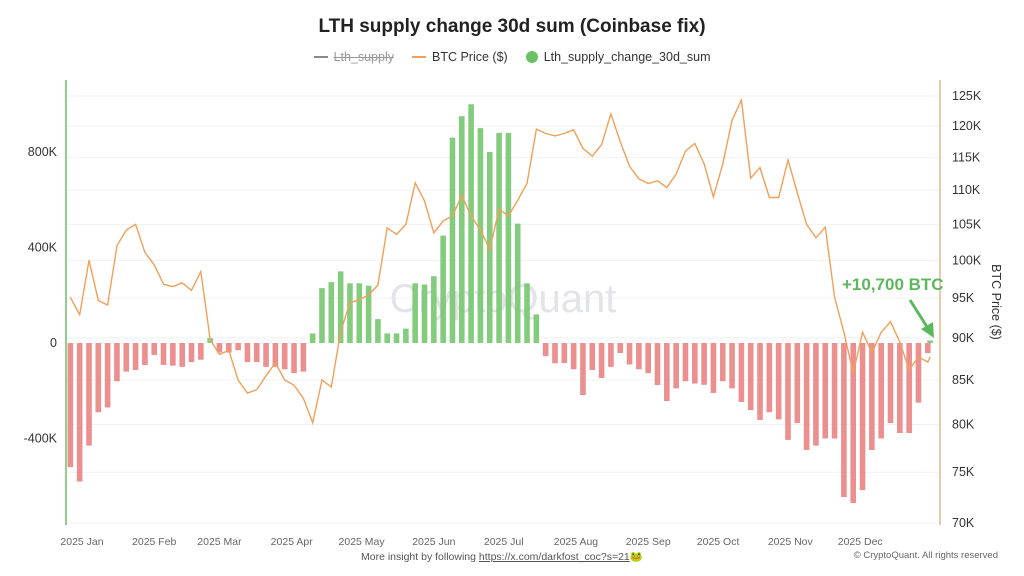 Image resolution: width=1024 pixels, height=576 pixels. I want to click on x-tick-label: 2025 Nov, so click(791, 542).